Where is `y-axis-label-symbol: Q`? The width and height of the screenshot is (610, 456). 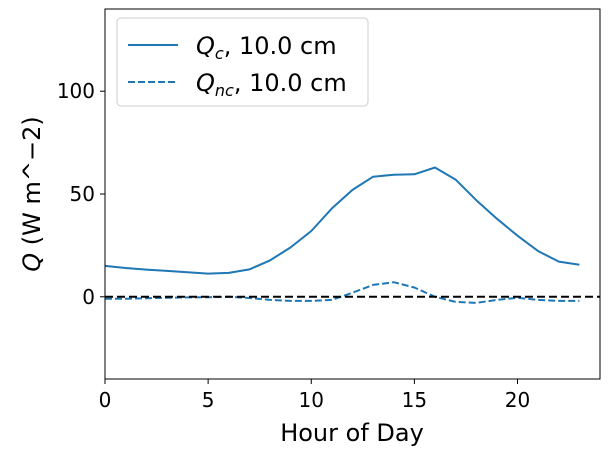
y-axis-label-symbol: Q is located at coordinates (32, 262).